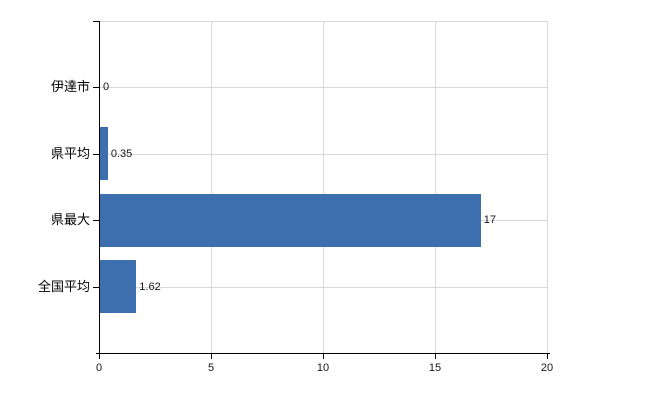 This screenshot has width=650, height=400. Describe the element at coordinates (70, 153) in the screenshot. I see `category-label: 県平均` at that location.